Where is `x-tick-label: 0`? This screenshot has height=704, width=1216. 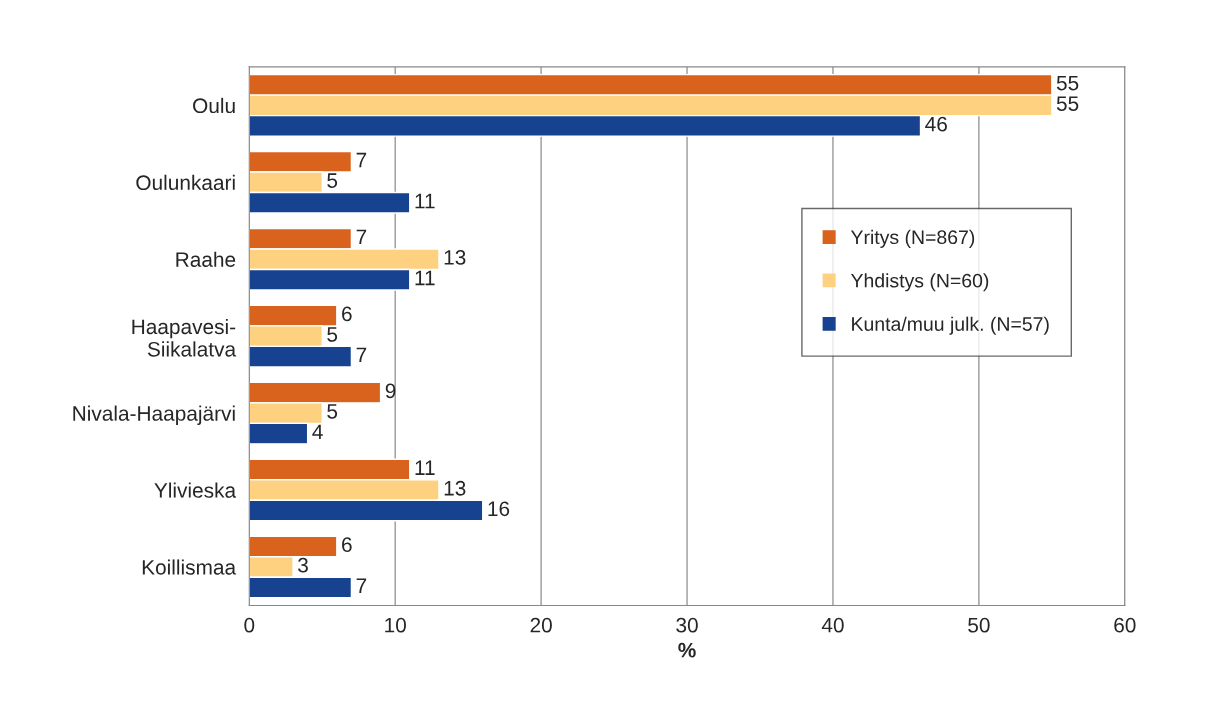
x-tick-label: 0 is located at coordinates (249, 625).